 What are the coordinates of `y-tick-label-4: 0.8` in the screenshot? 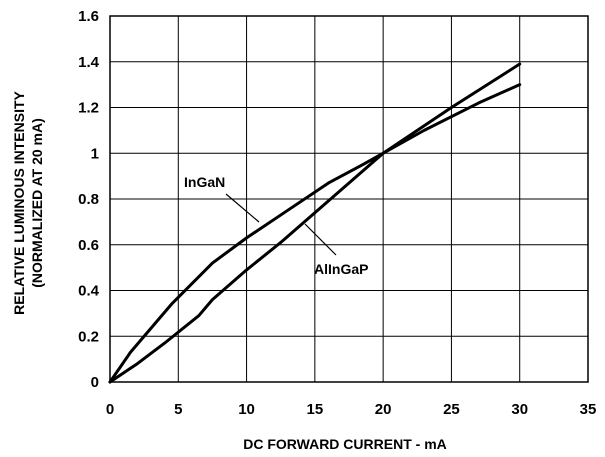 It's located at (88, 199).